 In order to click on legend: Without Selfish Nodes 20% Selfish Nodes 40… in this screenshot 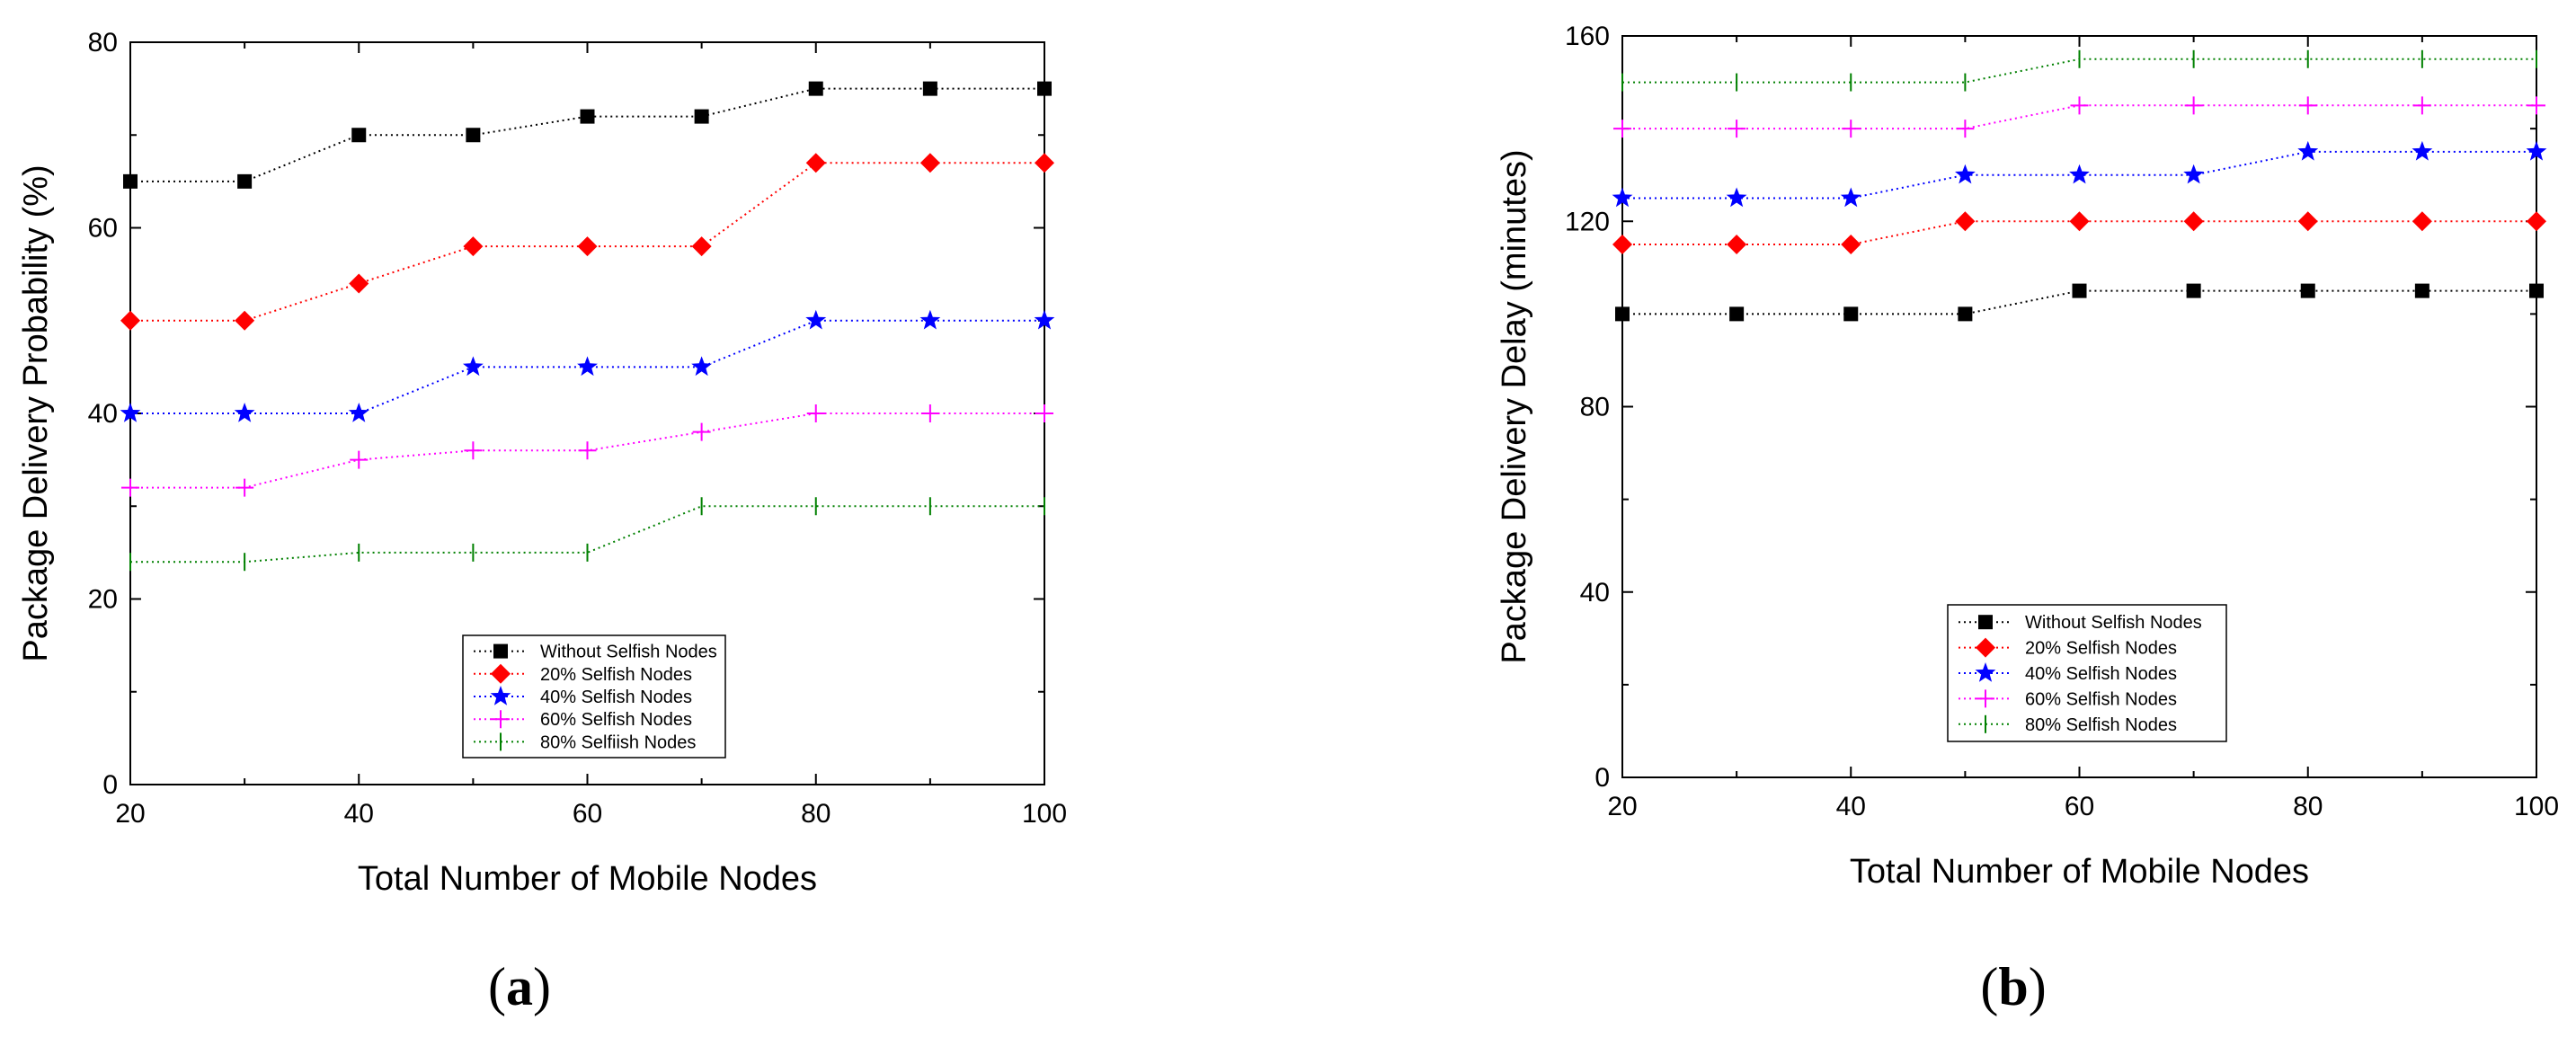, I will do `click(594, 696)`.